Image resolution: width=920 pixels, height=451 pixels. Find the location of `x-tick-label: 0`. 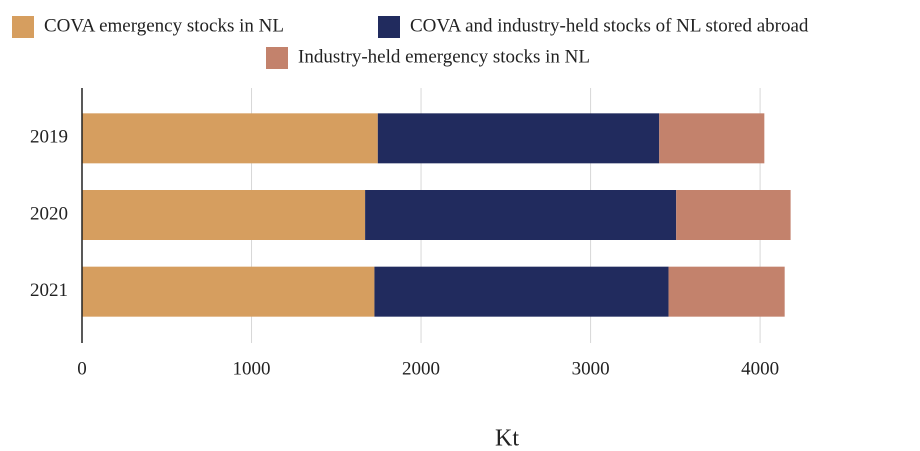

x-tick-label: 0 is located at coordinates (82, 368).